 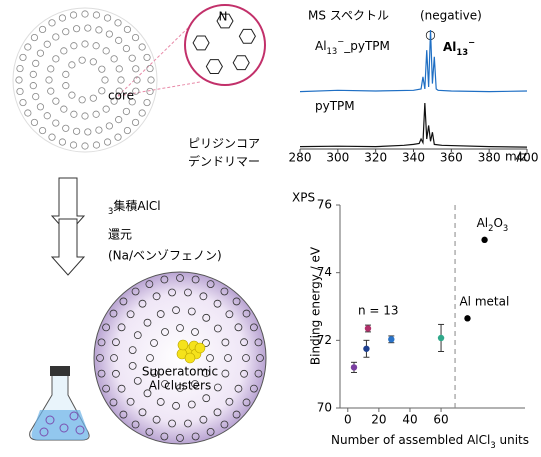 What do you see at coordinates (180, 386) in the screenshot?
I see `cluster-label: Al clusters` at bounding box center [180, 386].